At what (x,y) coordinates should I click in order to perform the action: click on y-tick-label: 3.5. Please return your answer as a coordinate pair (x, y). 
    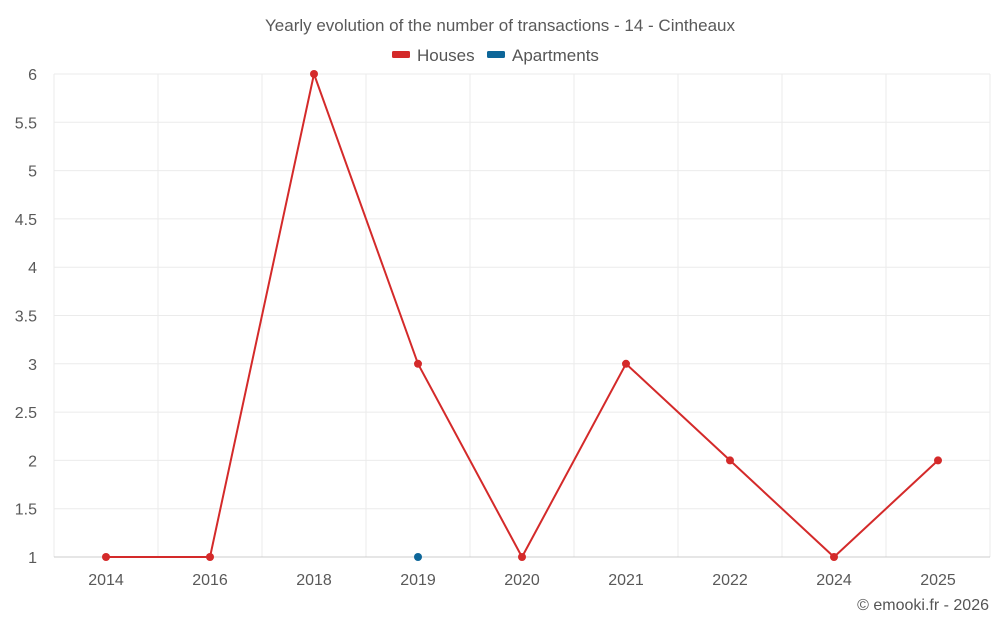
    Looking at the image, I should click on (26, 317).